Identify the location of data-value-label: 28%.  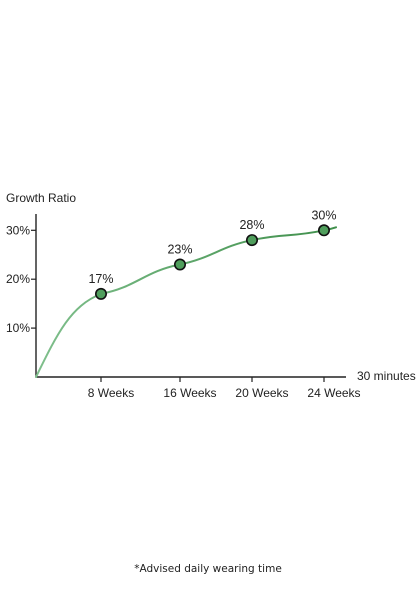
(251, 225).